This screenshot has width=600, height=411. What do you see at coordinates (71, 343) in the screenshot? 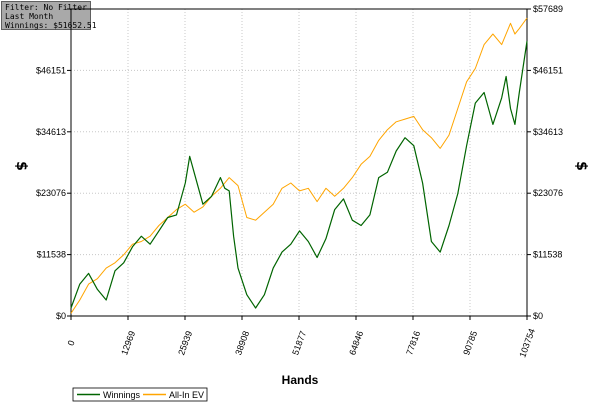
I see `x-tick-label-0: 0` at bounding box center [71, 343].